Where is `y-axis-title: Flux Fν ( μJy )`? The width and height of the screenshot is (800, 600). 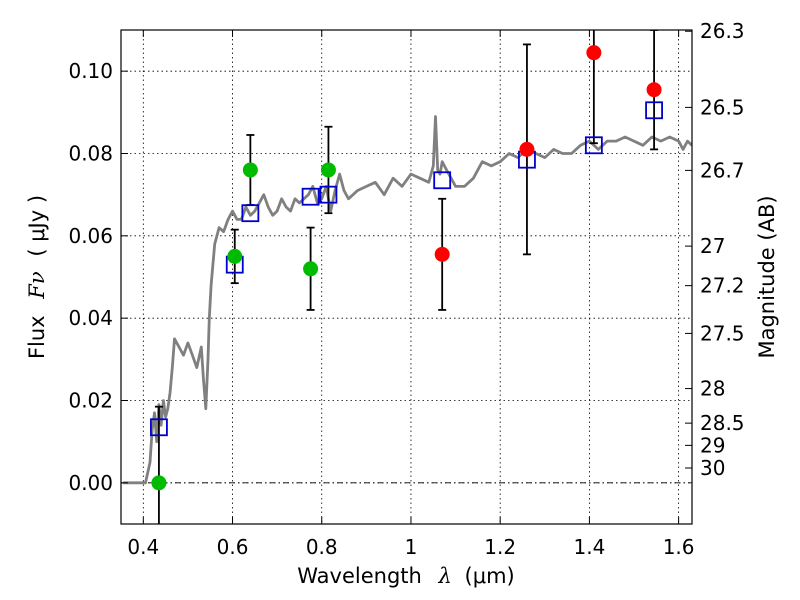
y-axis-title: Flux Fν ( μJy ) is located at coordinates (37, 277).